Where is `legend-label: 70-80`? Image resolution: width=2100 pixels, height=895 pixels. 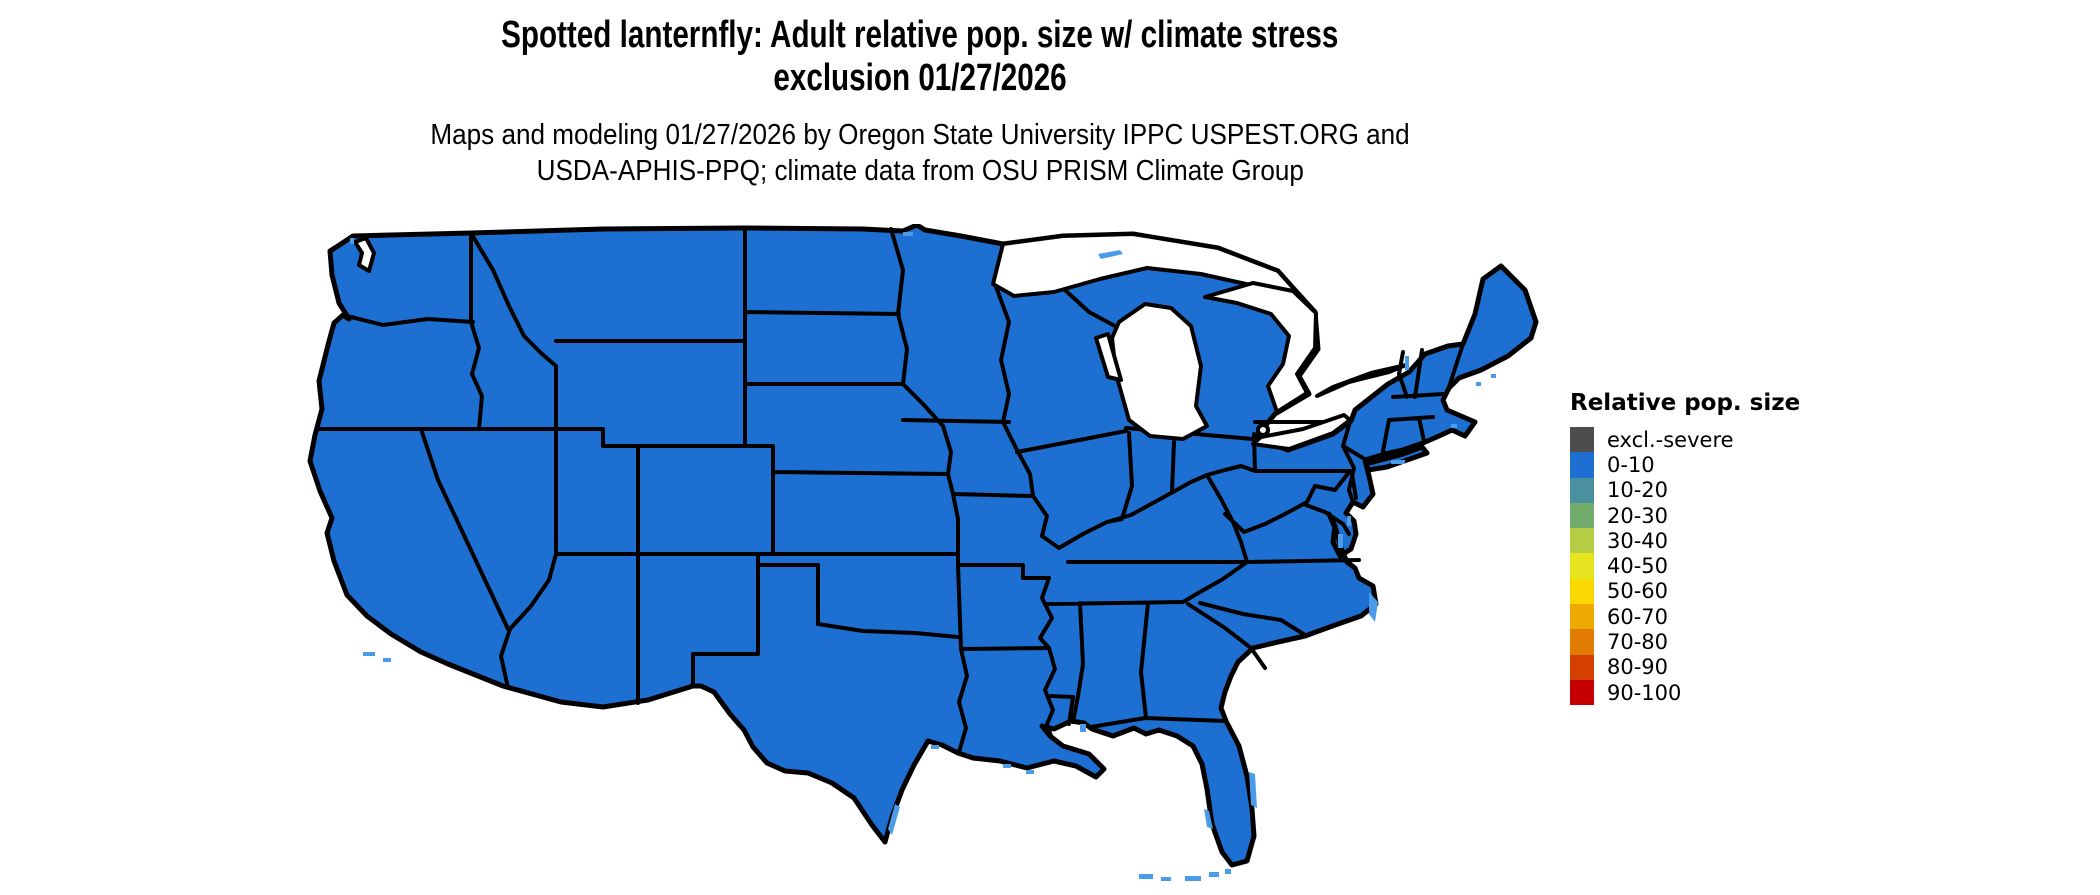
legend-label: 70-80 is located at coordinates (1638, 642).